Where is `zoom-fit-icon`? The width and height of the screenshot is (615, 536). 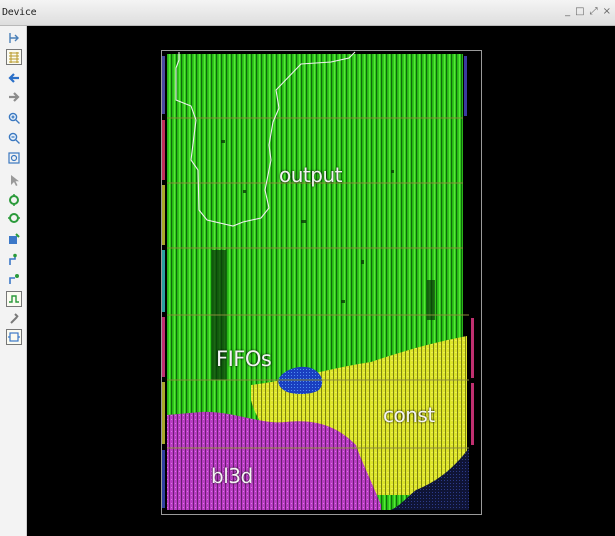 zoom-fit-icon is located at coordinates (14, 158).